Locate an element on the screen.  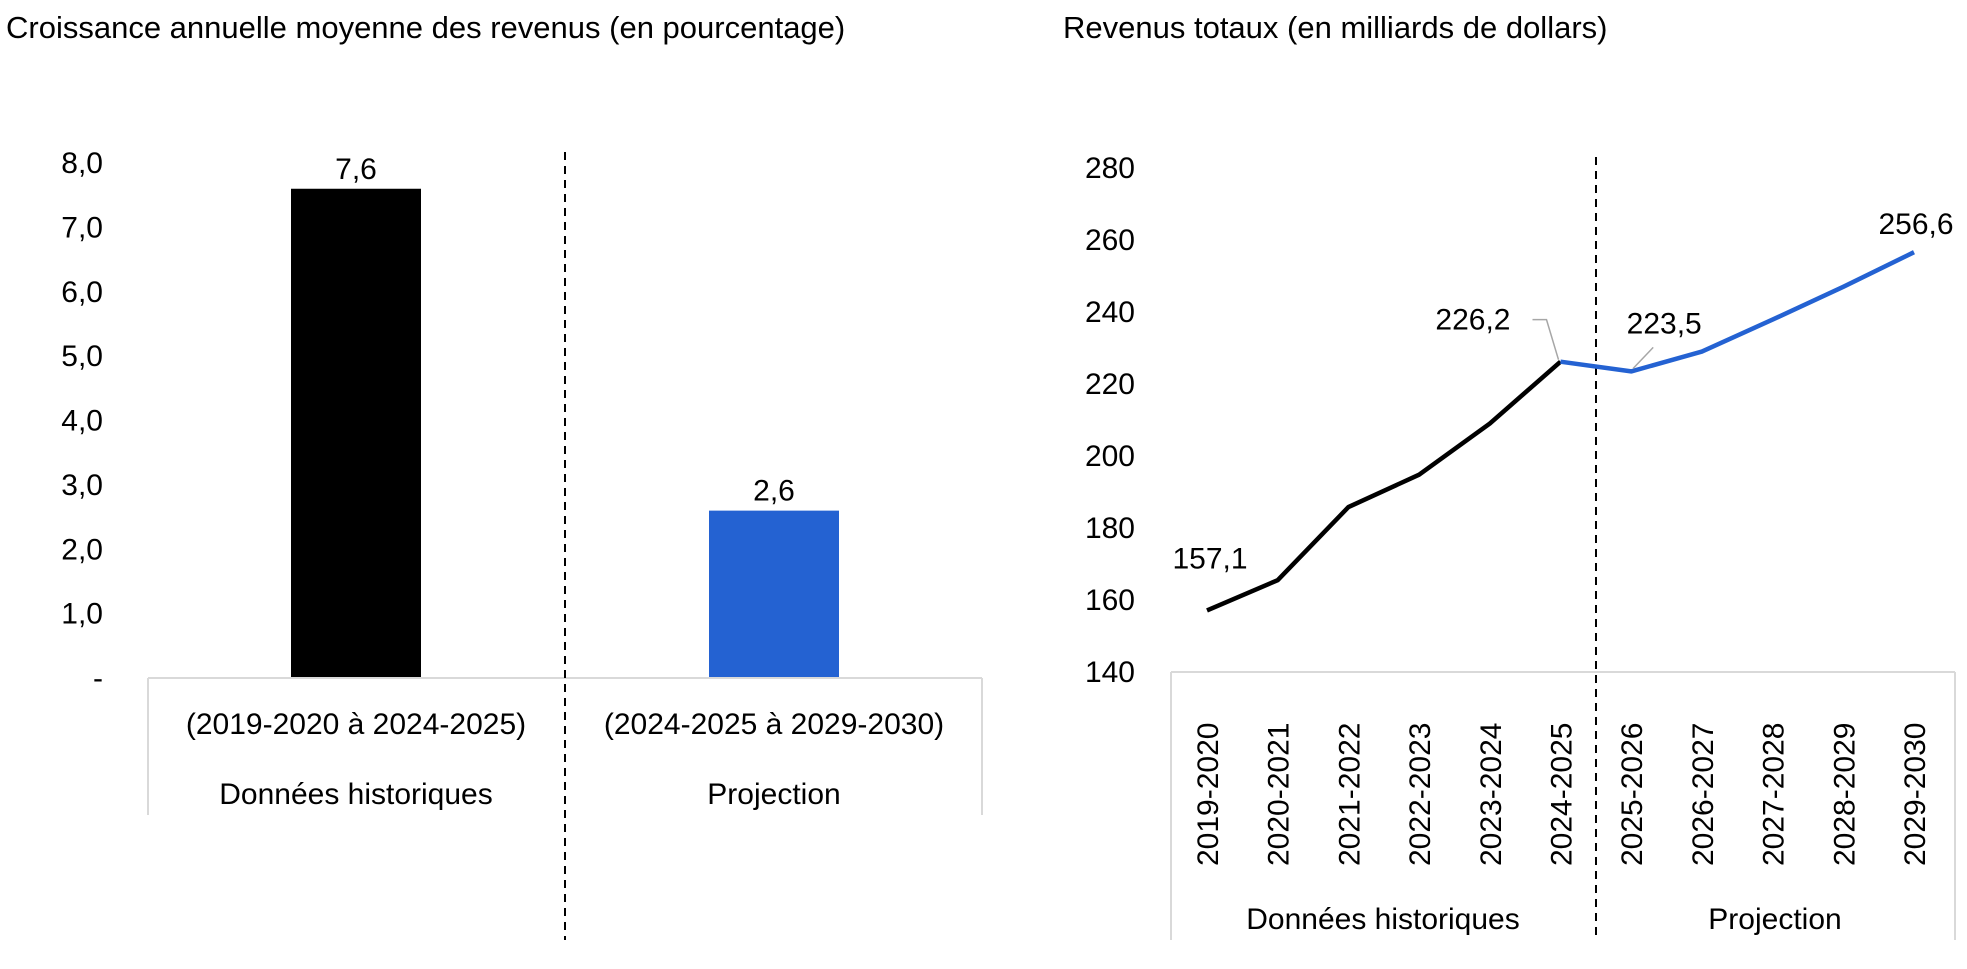
x-tick-label: 2021-2022 is located at coordinates (1349, 794).